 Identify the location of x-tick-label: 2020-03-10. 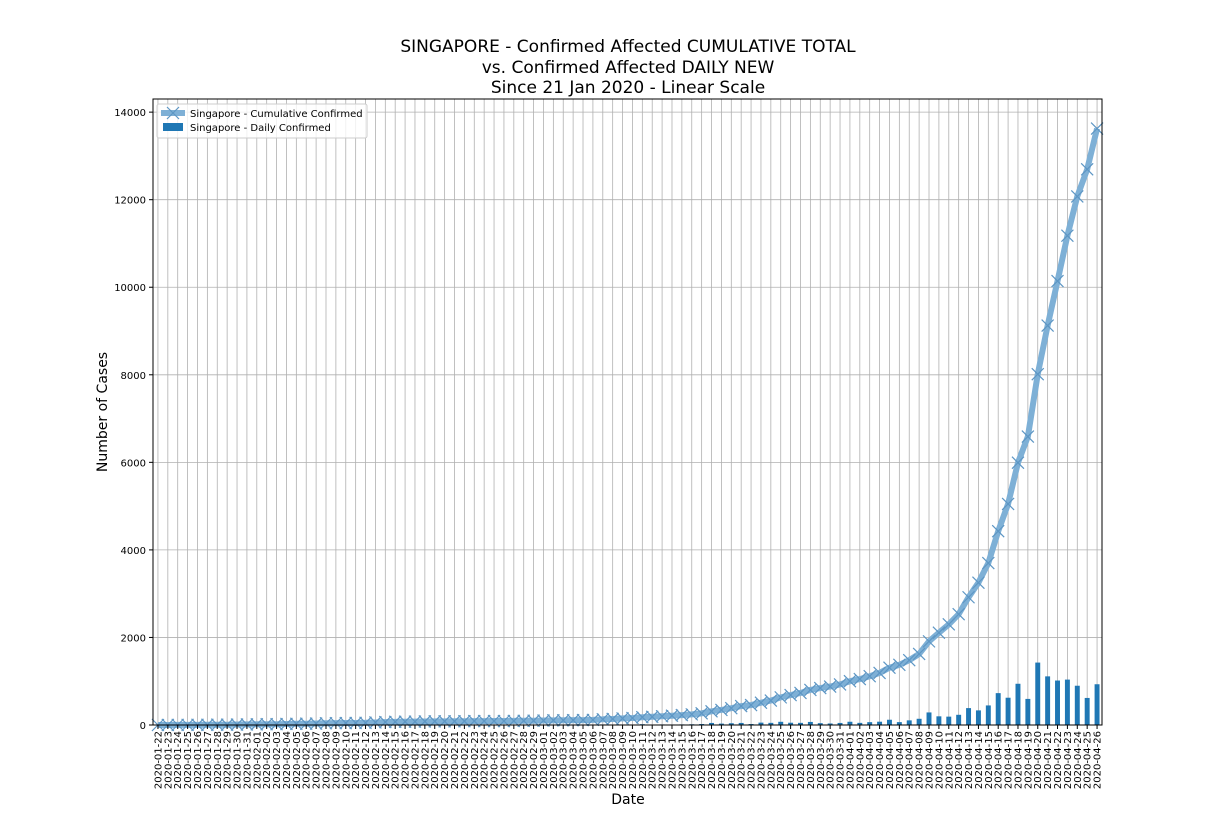
(633, 760).